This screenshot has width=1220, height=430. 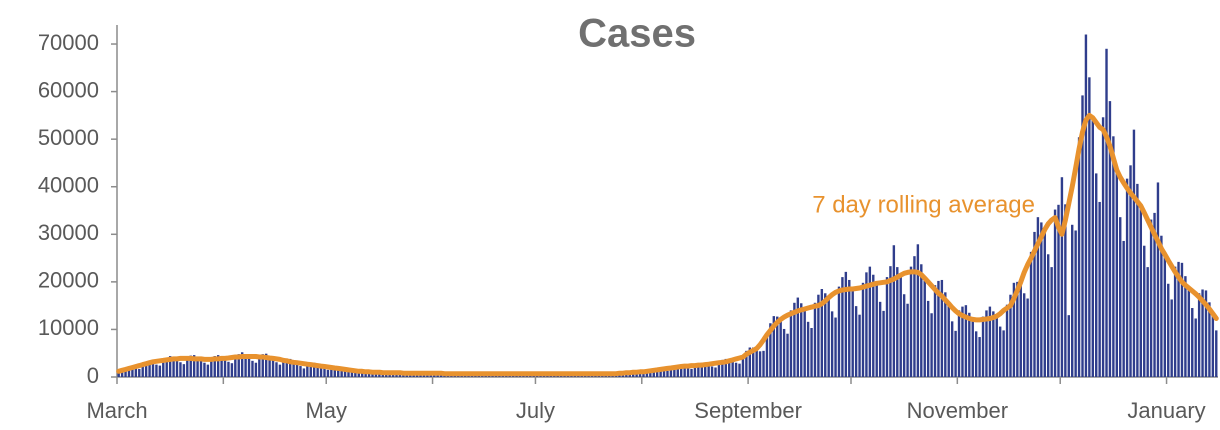 I want to click on x-tick-label: July, so click(x=535, y=410).